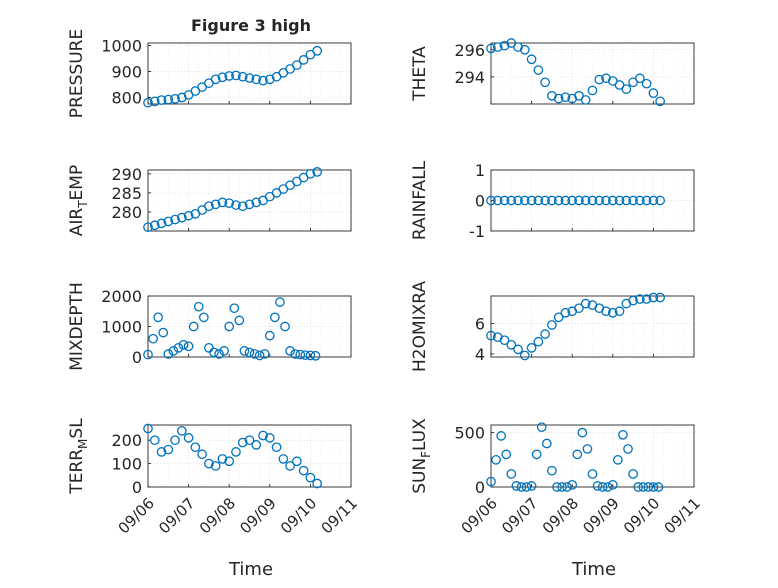  What do you see at coordinates (126, 174) in the screenshot?
I see `y-tick-label: 290` at bounding box center [126, 174].